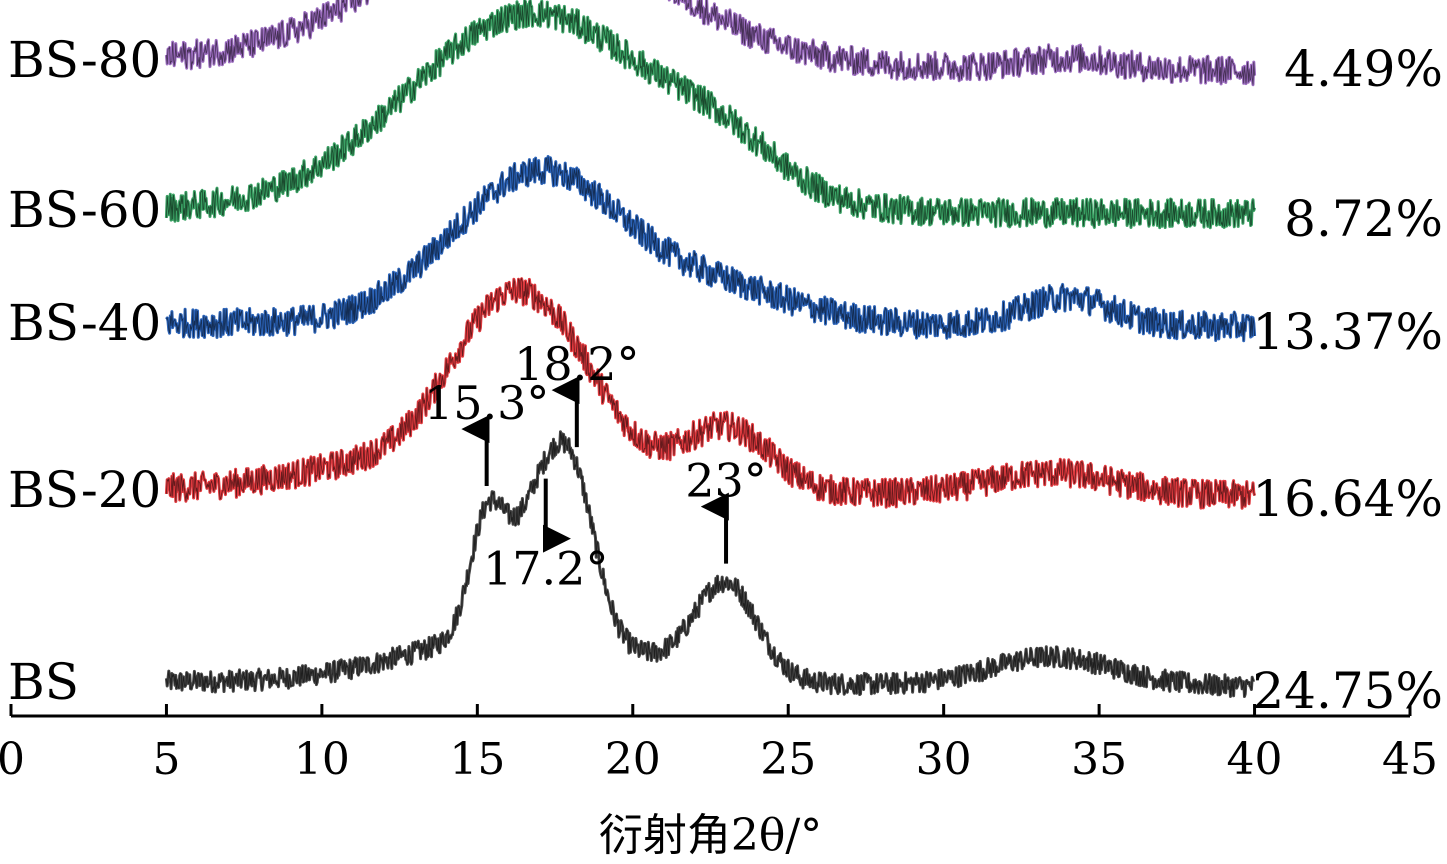  What do you see at coordinates (1347, 691) in the screenshot?
I see `crystallinity-label-bs: 24.75%` at bounding box center [1347, 691].